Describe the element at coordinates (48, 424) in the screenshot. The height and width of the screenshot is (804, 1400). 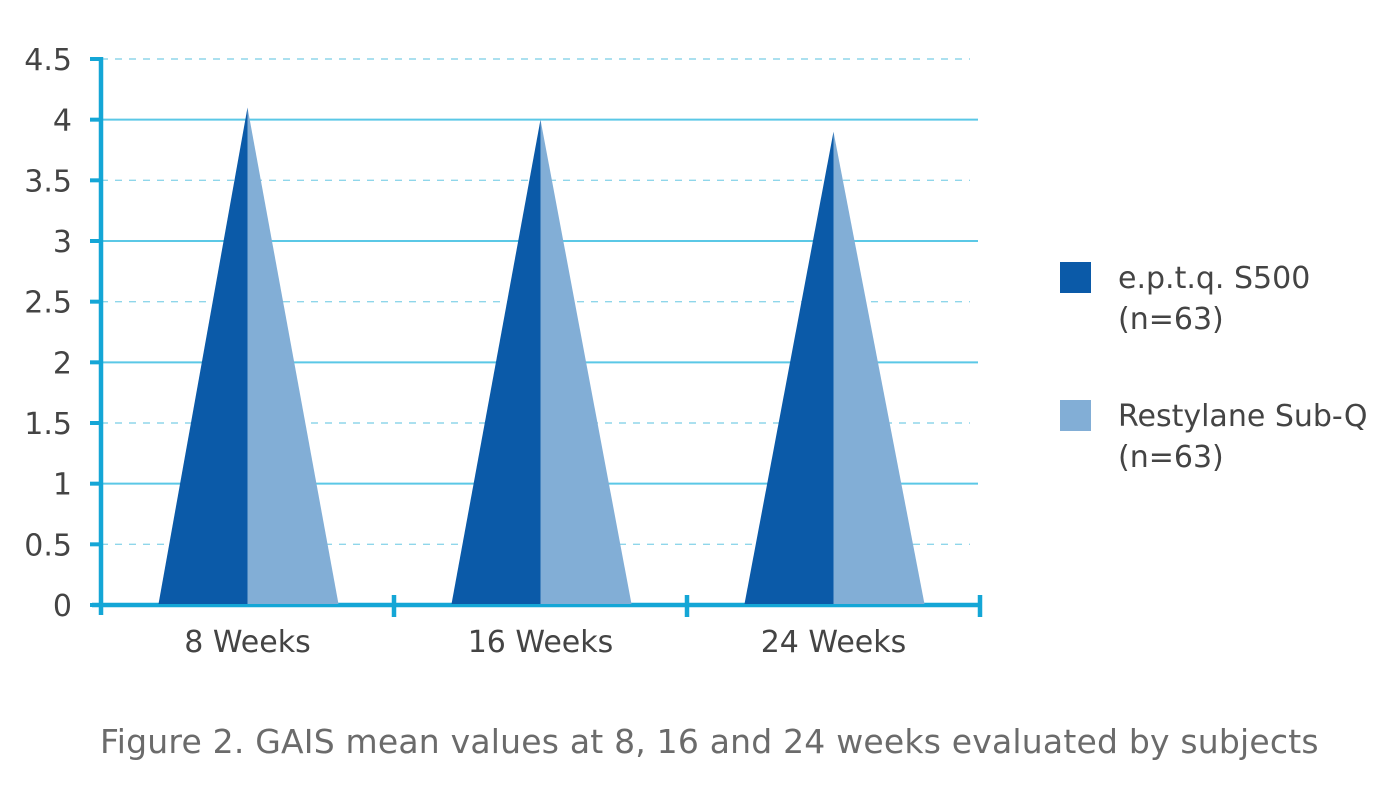
I see `y-tick-label: 1.5` at that location.